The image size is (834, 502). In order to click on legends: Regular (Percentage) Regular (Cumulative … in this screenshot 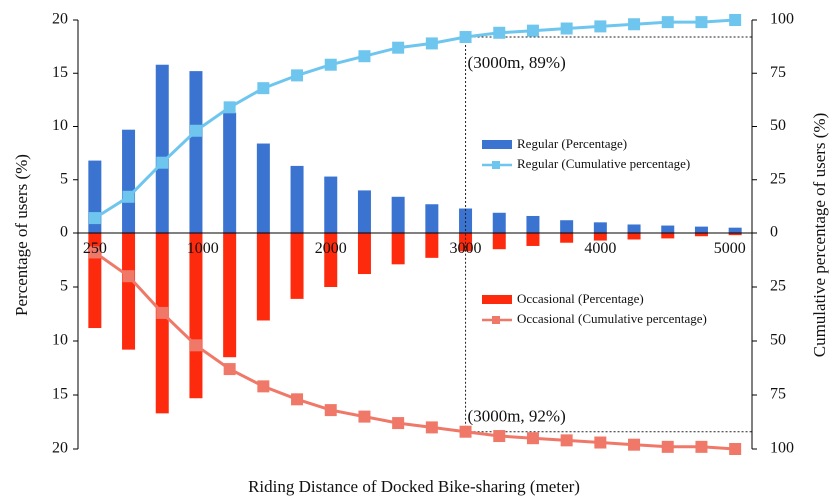, I will do `click(594, 231)`.